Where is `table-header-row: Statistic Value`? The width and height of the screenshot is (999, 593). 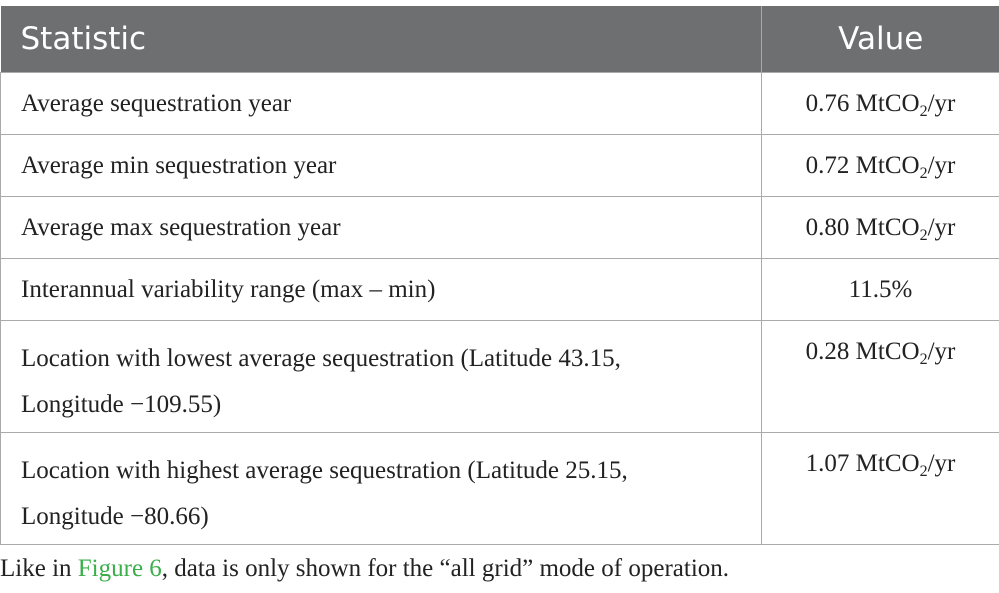 table-header-row: Statistic Value is located at coordinates (499, 39).